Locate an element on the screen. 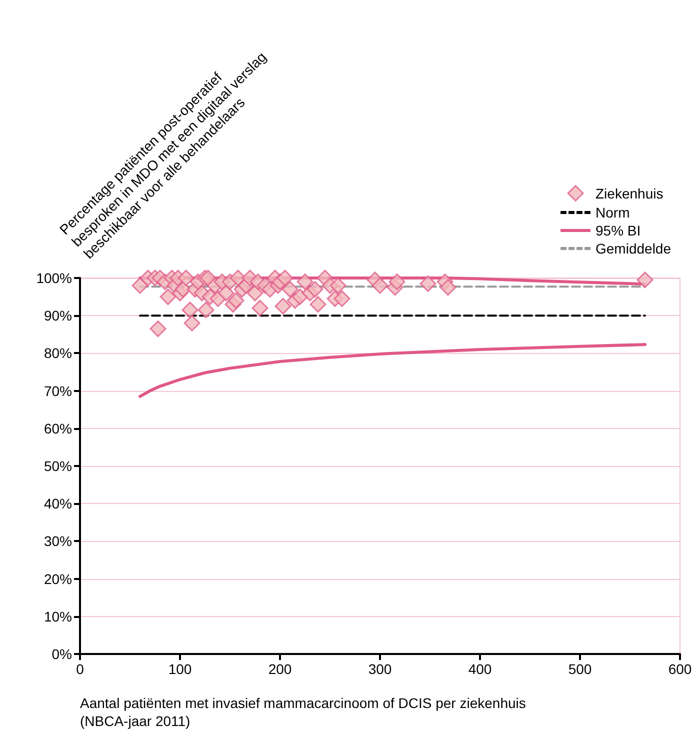  y-tick-label: 40% is located at coordinates (58, 504).